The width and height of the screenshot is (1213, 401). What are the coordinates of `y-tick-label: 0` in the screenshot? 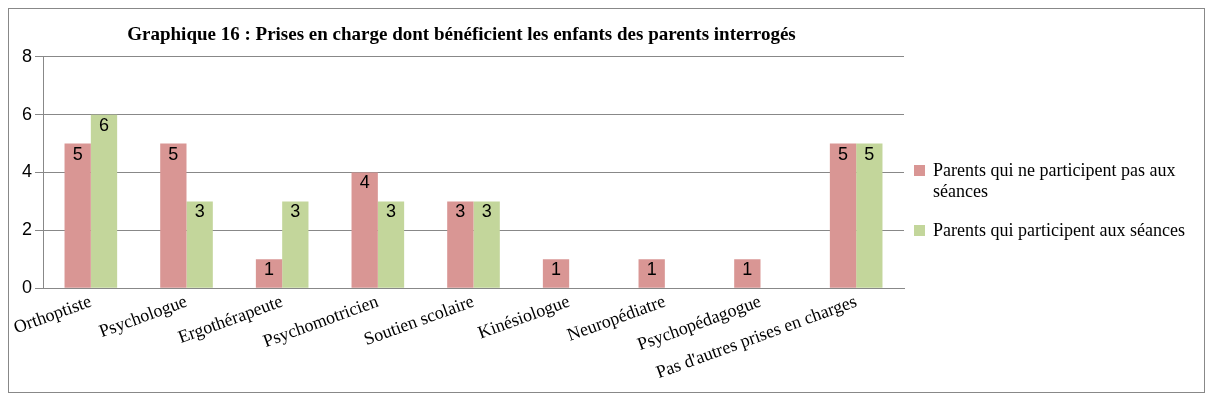 It's located at (27, 287).